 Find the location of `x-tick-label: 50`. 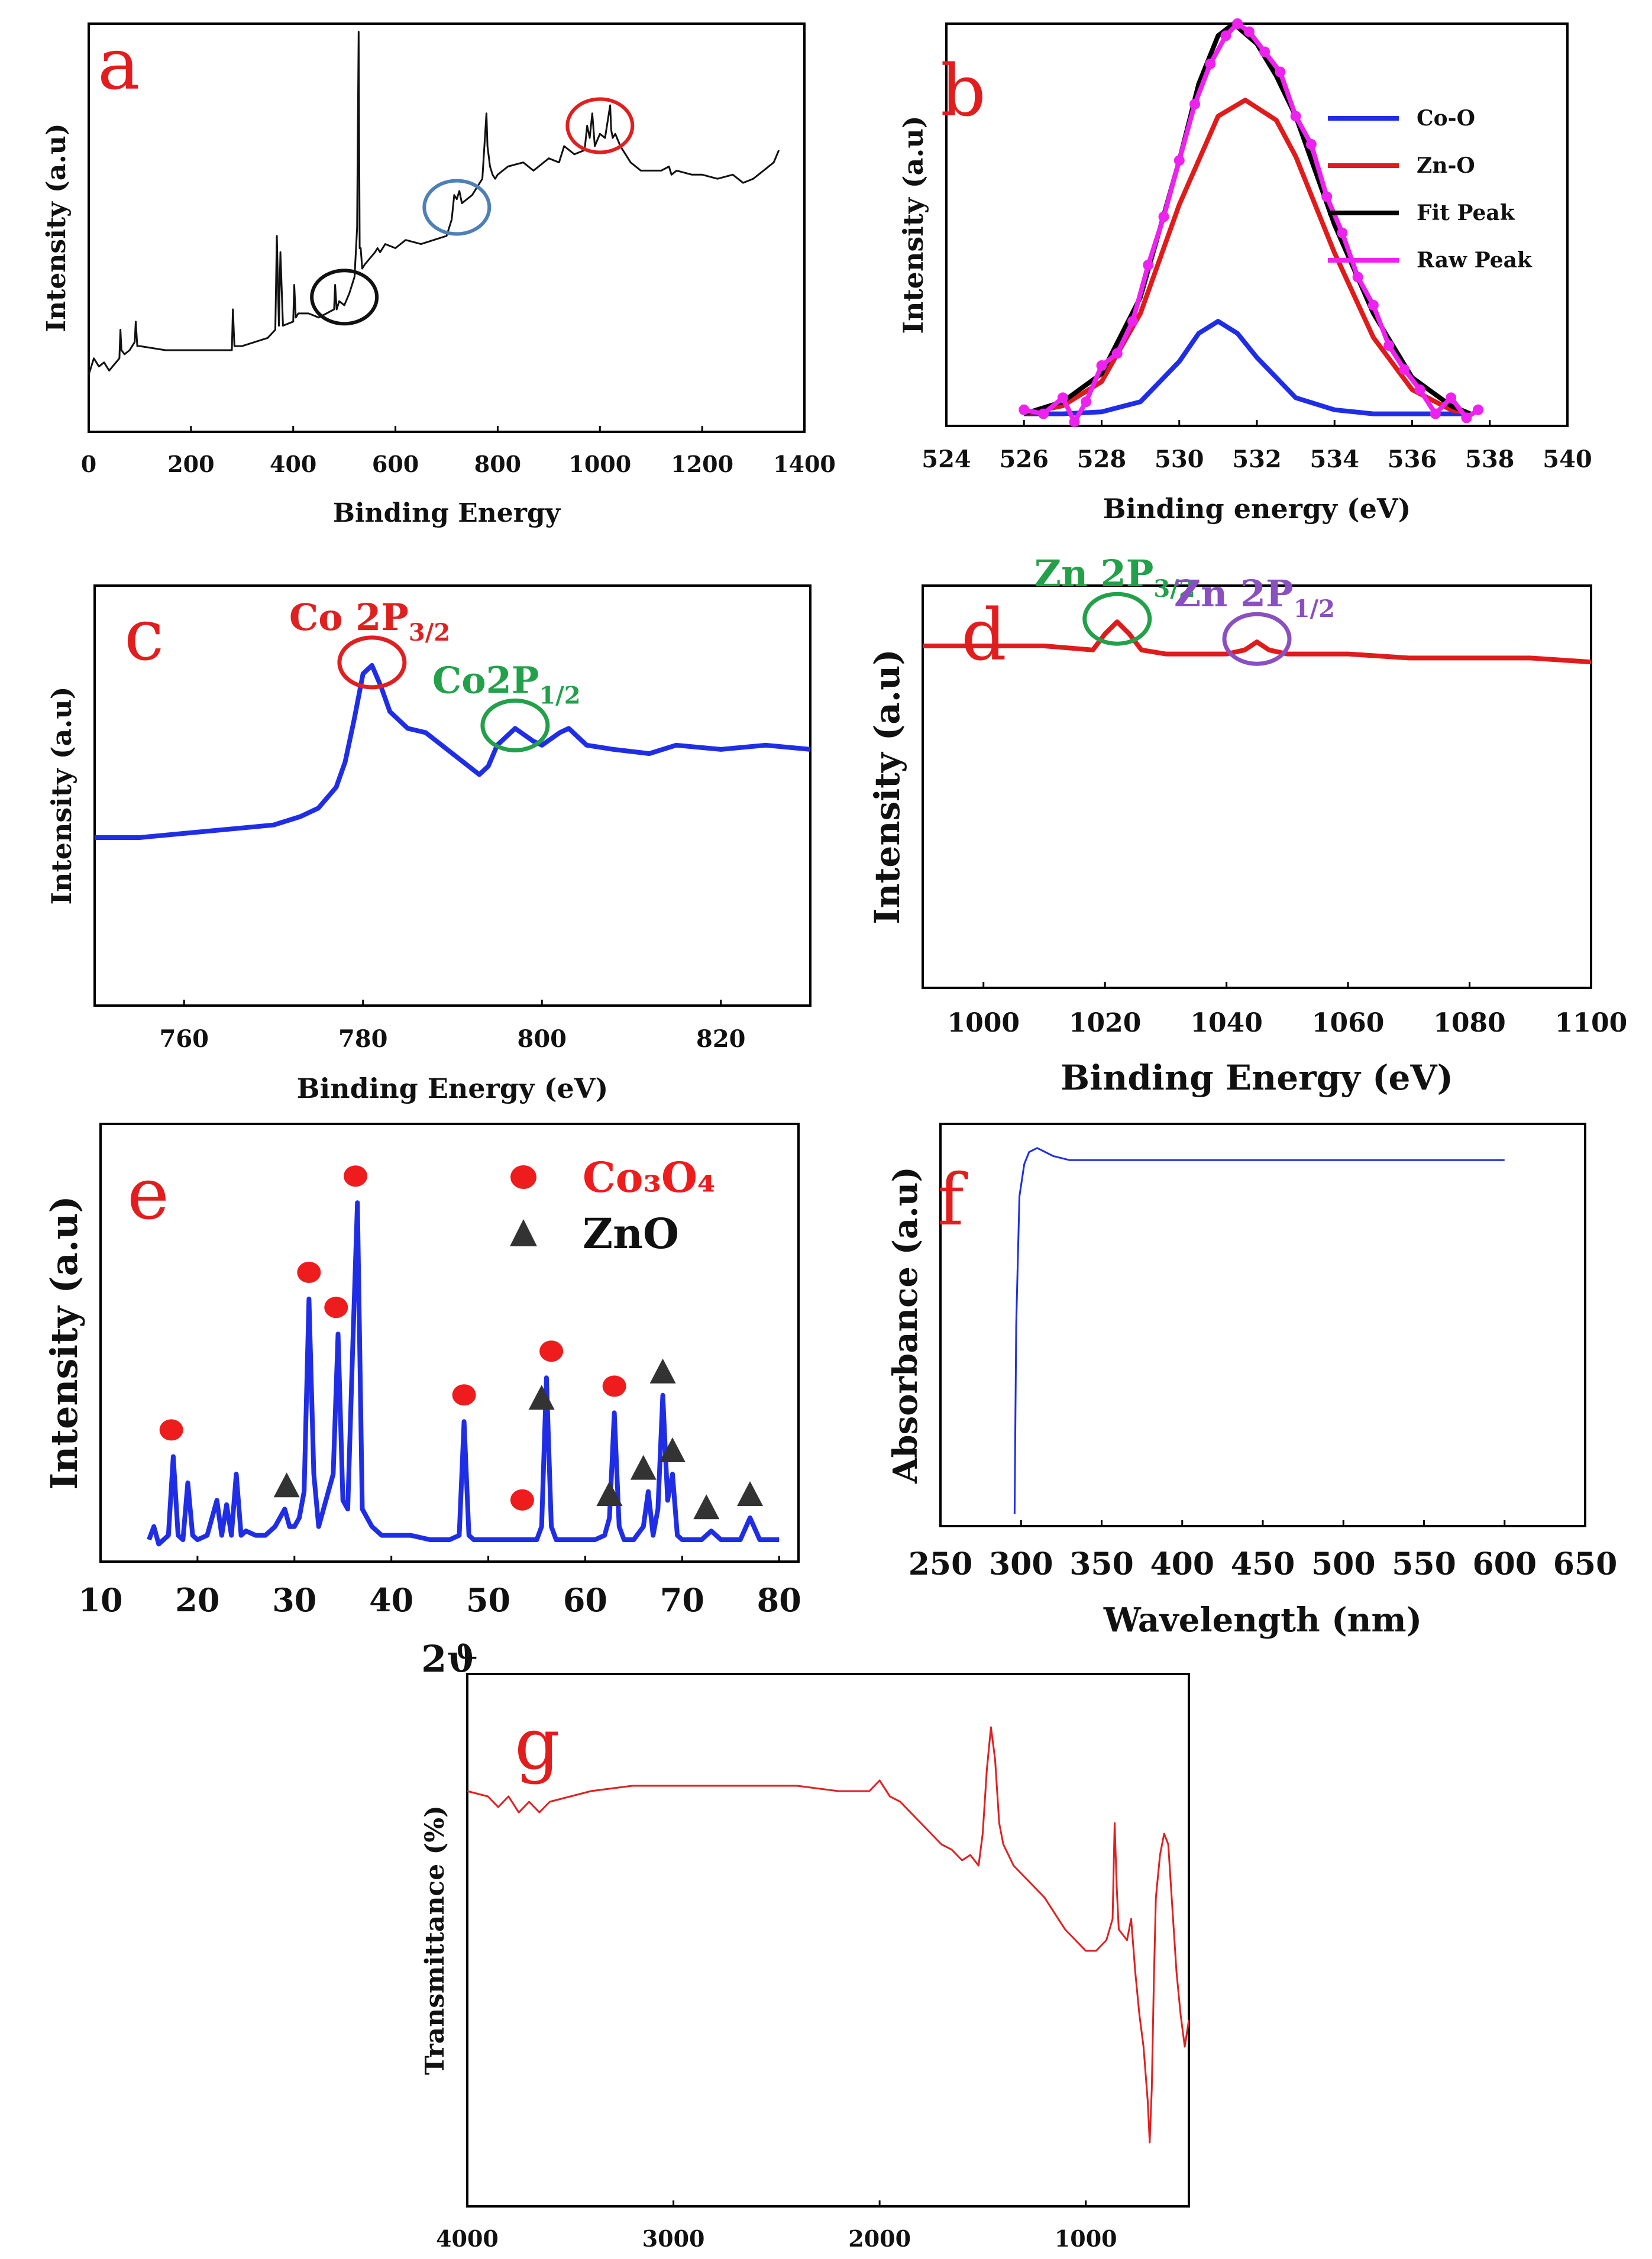

x-tick-label: 50 is located at coordinates (488, 1600).